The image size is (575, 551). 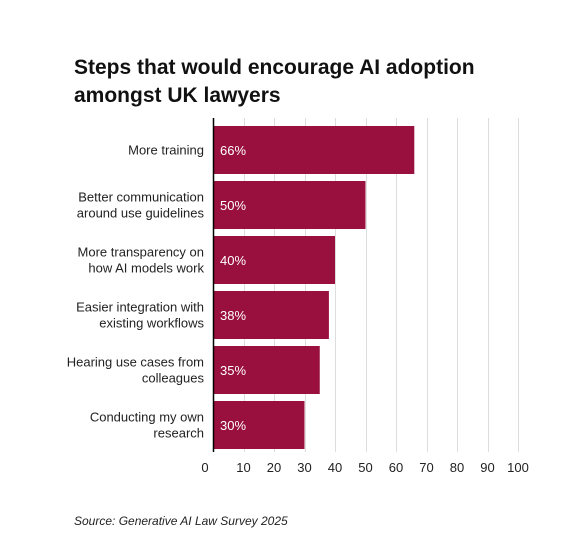 I want to click on x-tick-label: 50, so click(x=365, y=467).